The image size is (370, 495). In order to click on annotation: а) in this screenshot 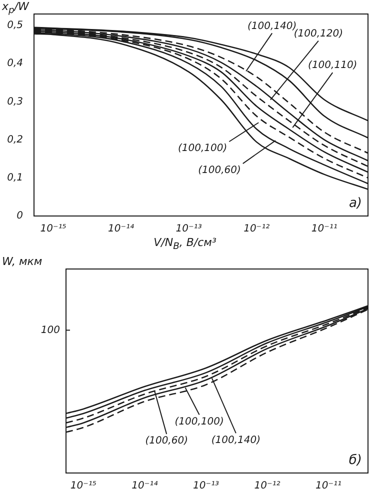, I will do `click(355, 203)`.